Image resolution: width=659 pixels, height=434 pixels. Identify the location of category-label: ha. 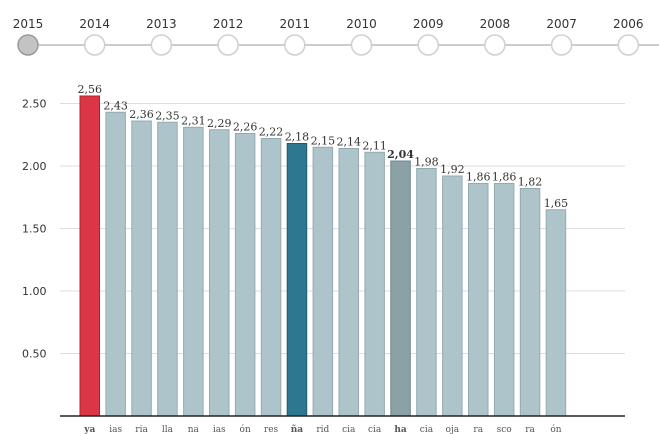
(400, 429).